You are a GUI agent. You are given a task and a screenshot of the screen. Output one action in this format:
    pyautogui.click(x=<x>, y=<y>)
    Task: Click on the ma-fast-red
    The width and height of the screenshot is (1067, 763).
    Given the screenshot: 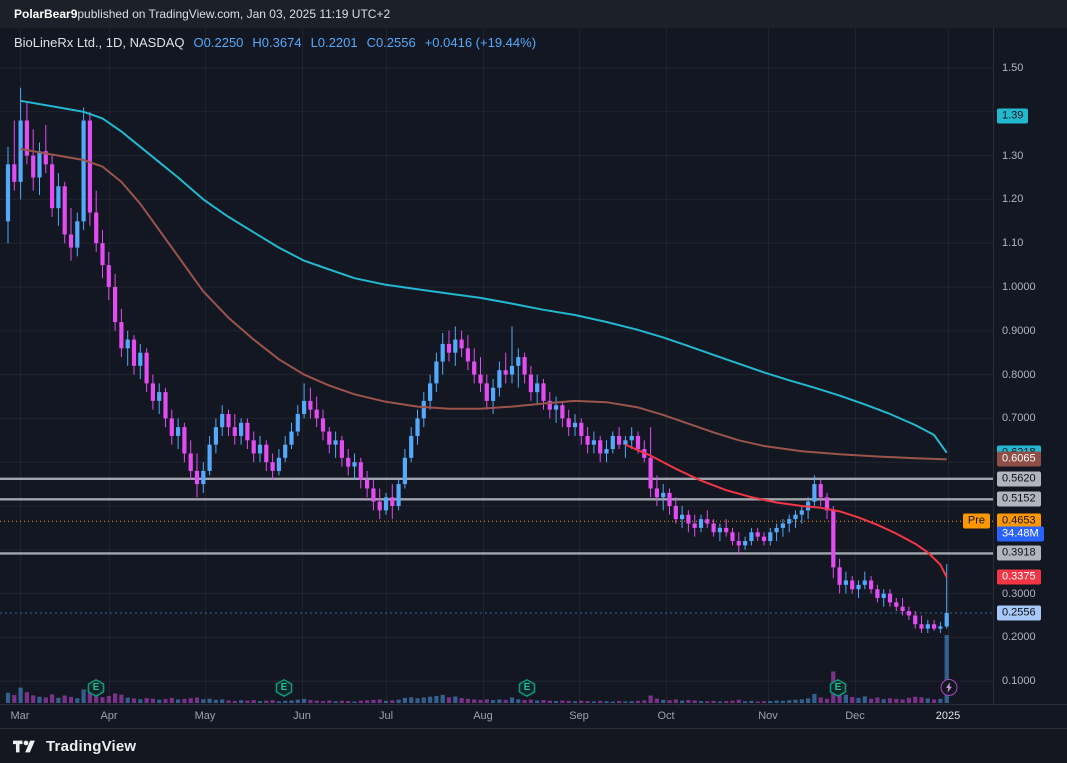 What is the action you would take?
    pyautogui.click(x=786, y=510)
    